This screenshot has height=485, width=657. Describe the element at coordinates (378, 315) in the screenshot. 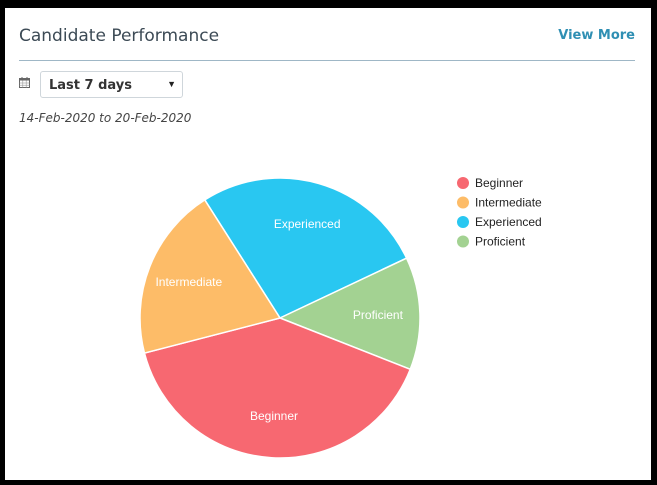

I see `slice-label-proficient: Proficient` at that location.